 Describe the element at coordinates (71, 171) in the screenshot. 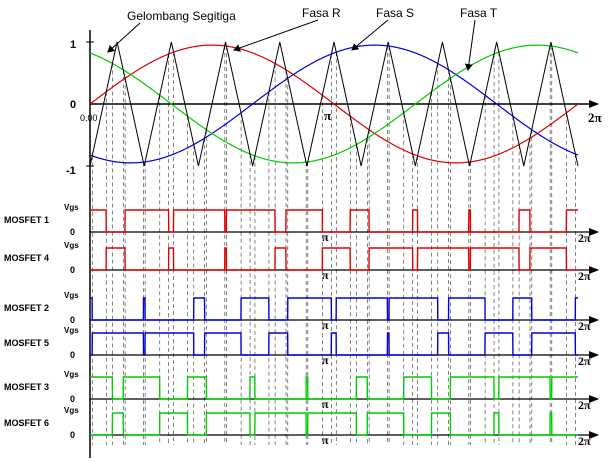

I see `y-tick-minus-1: -1` at that location.